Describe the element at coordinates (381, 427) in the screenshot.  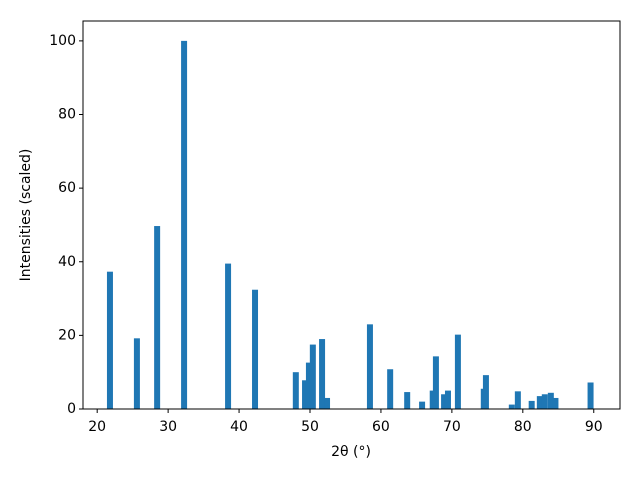
I see `x-tick-label: 60` at that location.